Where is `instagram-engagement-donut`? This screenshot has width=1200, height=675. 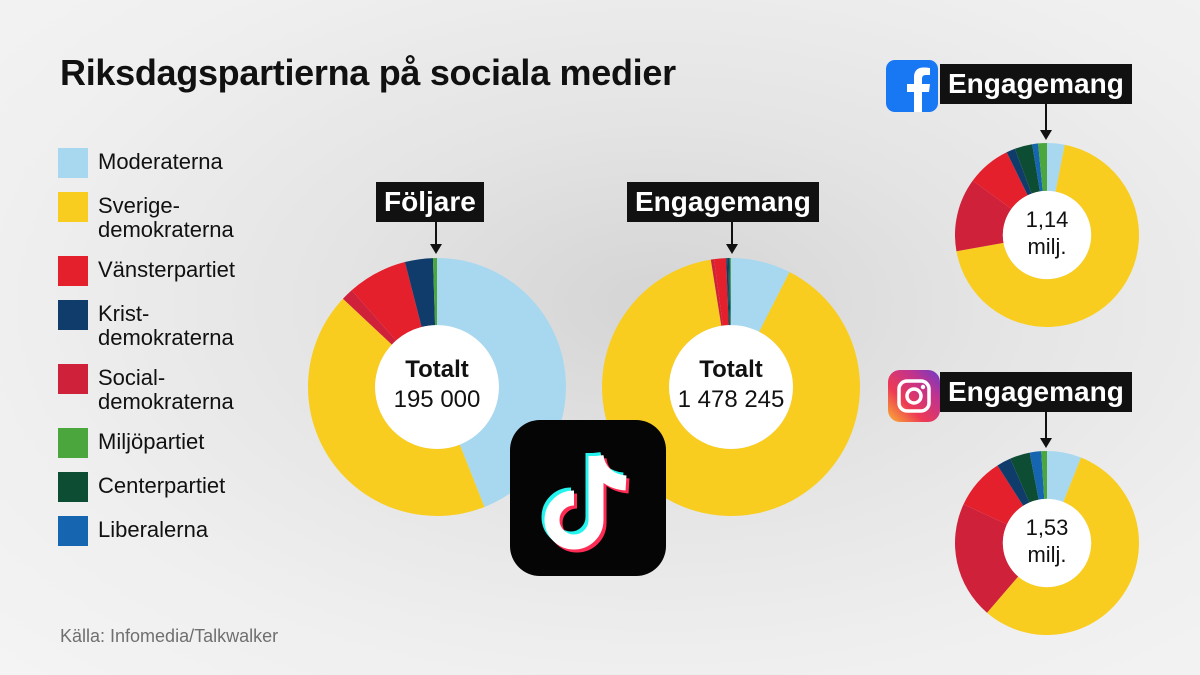
instagram-engagement-donut is located at coordinates (1047, 543).